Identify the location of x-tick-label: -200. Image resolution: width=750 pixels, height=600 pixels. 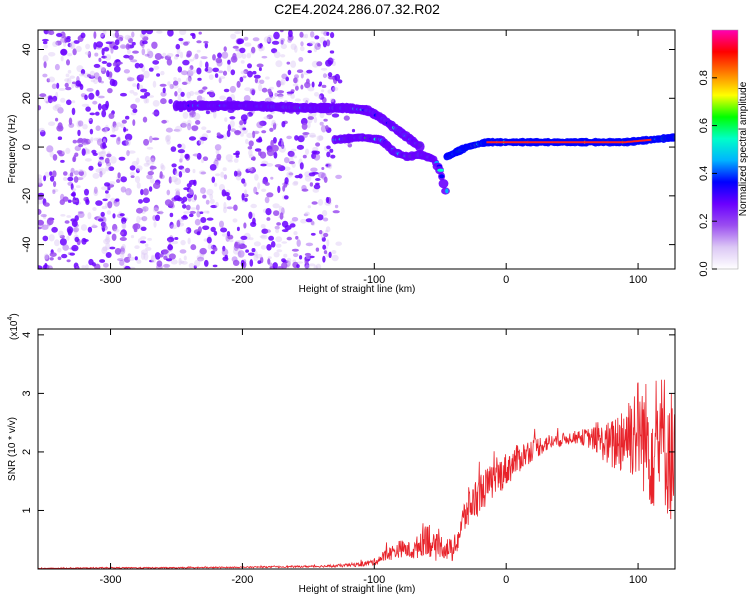
(242, 280).